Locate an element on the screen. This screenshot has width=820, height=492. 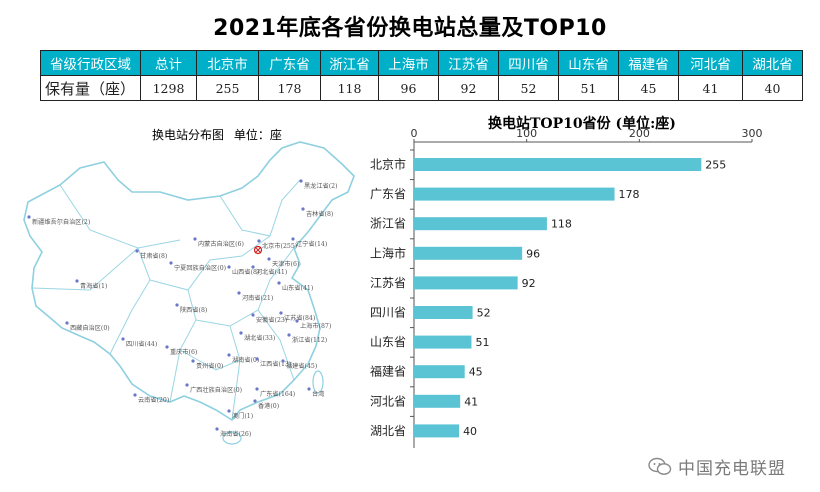
map-label: 北京市(255) is located at coordinates (279, 246).